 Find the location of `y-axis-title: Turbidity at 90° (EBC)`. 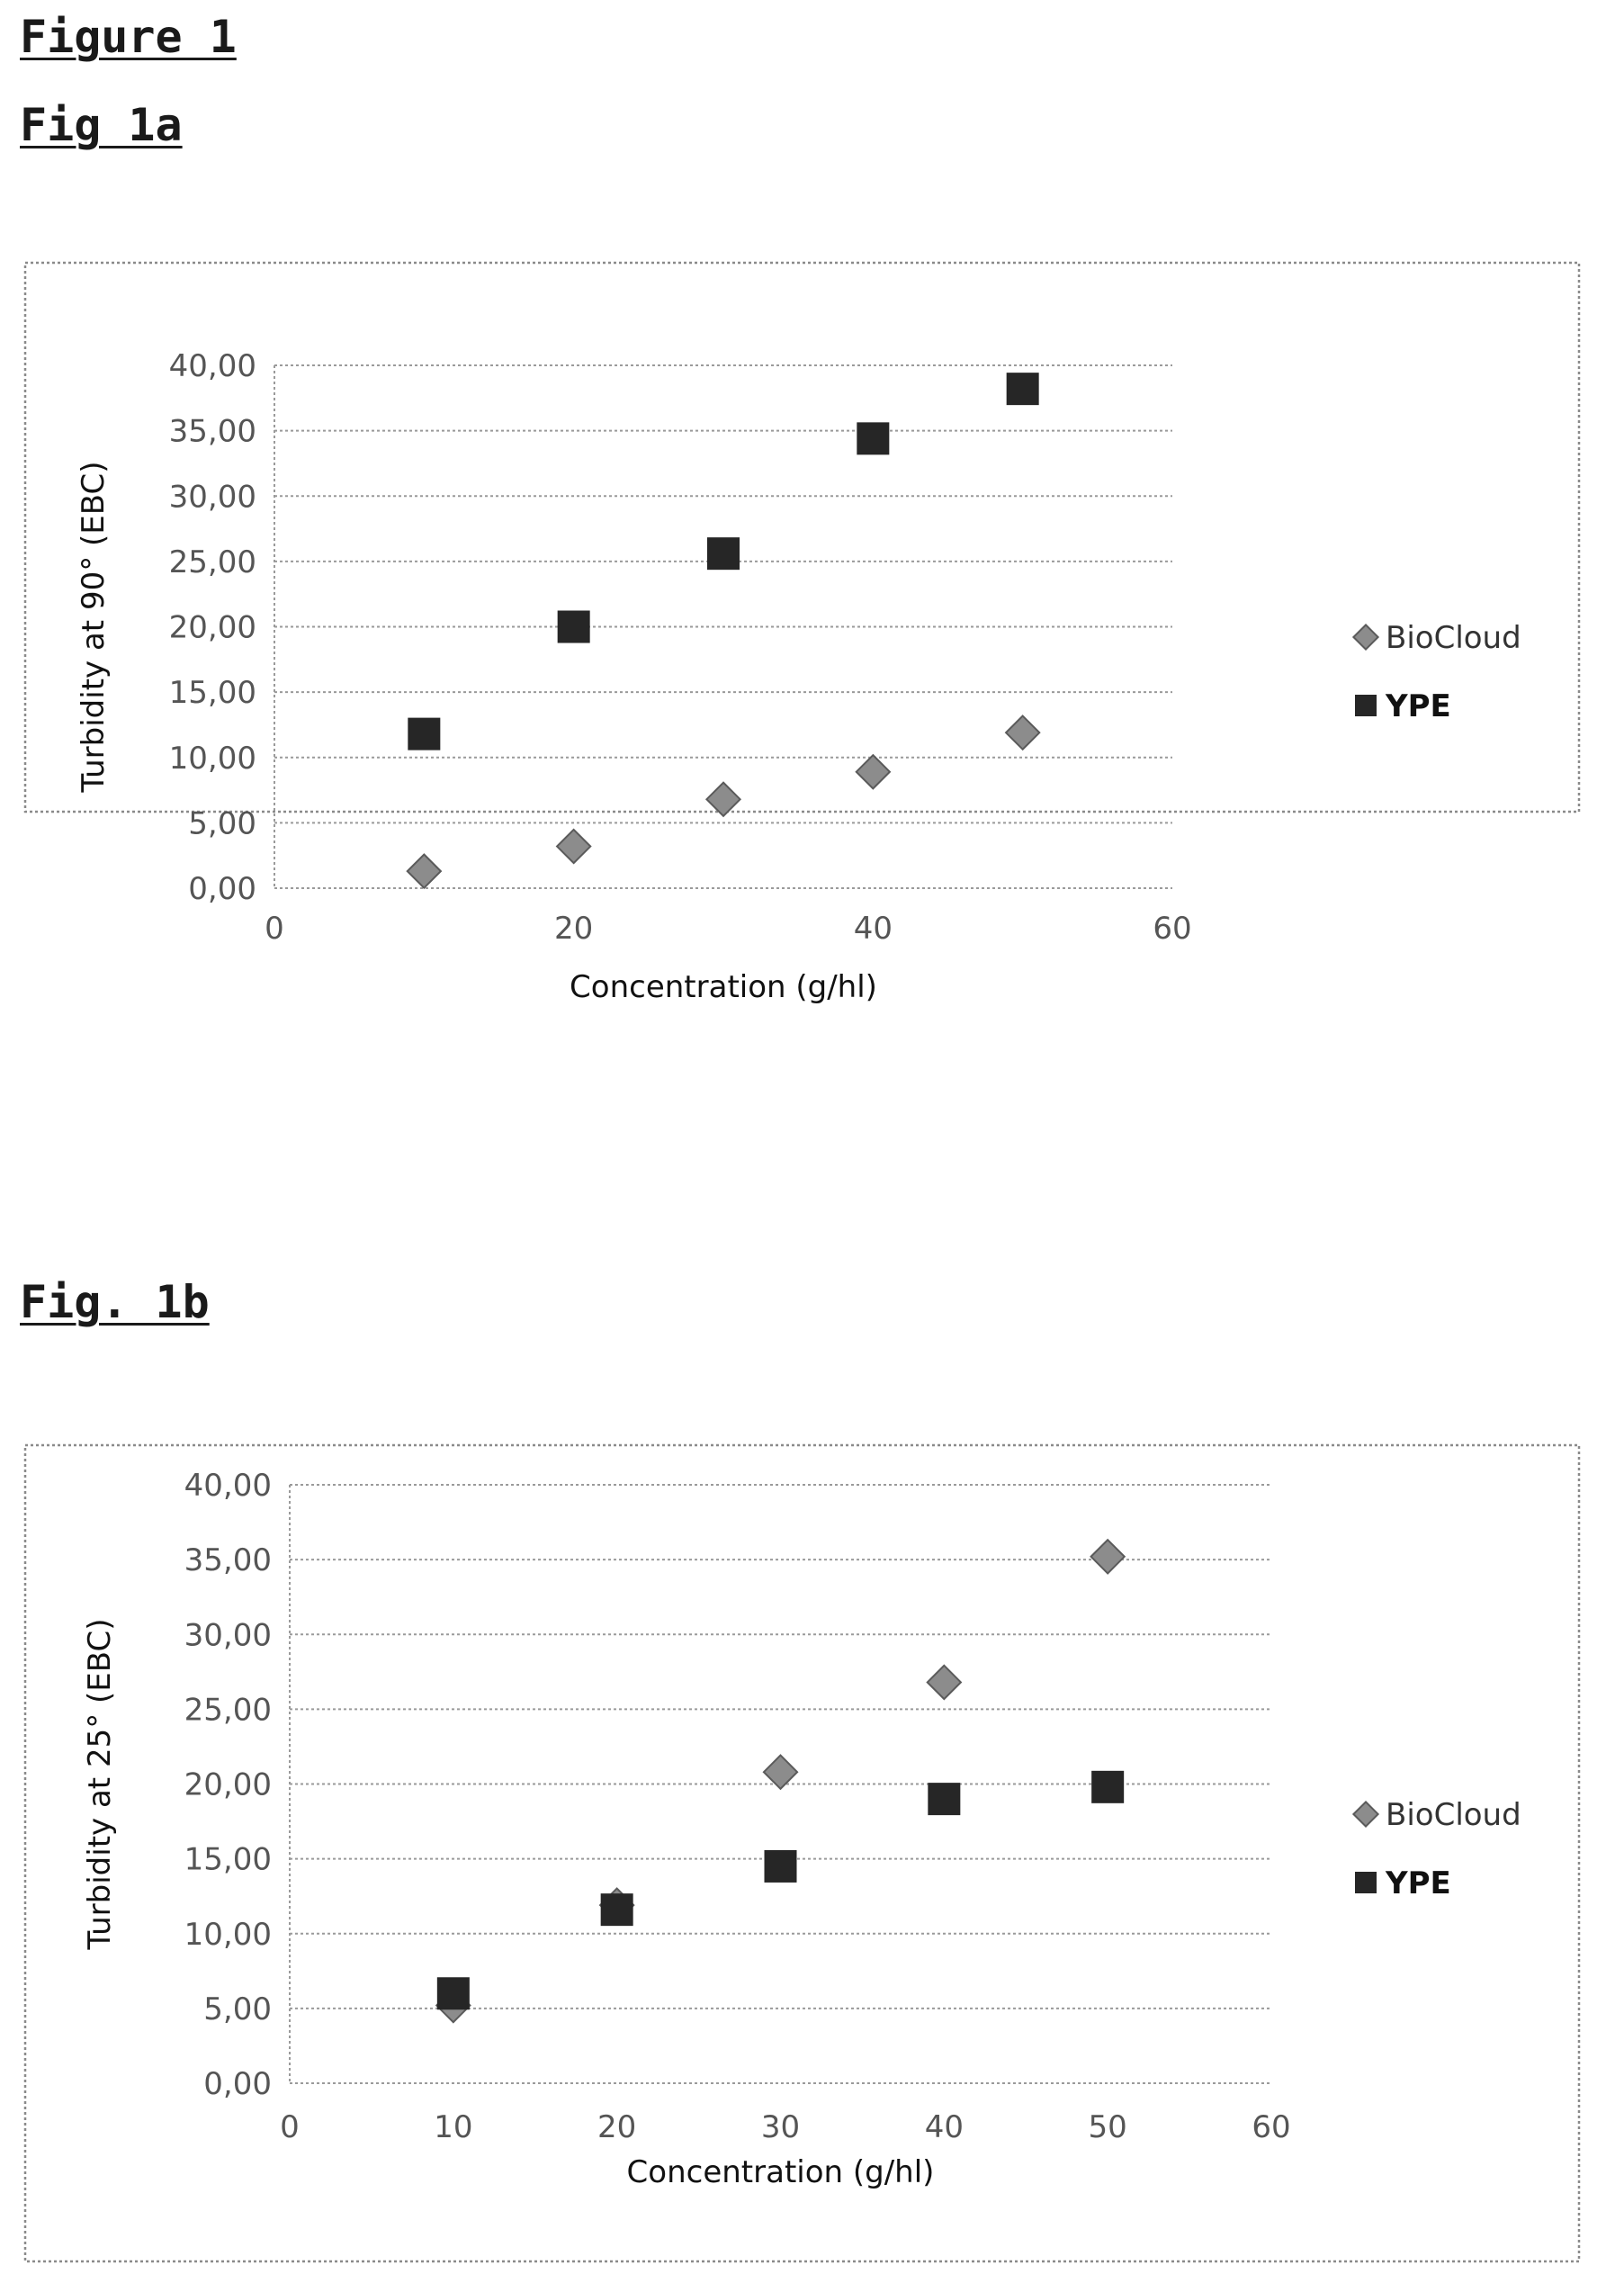

y-axis-title: Turbidity at 90° (EBC) is located at coordinates (94, 628).